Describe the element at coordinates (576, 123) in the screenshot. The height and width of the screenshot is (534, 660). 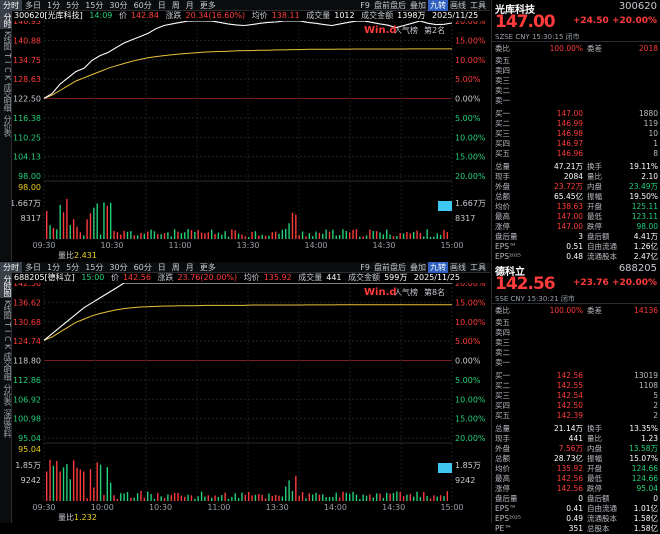
I see `bid-row: 买二 146.99 119` at that location.